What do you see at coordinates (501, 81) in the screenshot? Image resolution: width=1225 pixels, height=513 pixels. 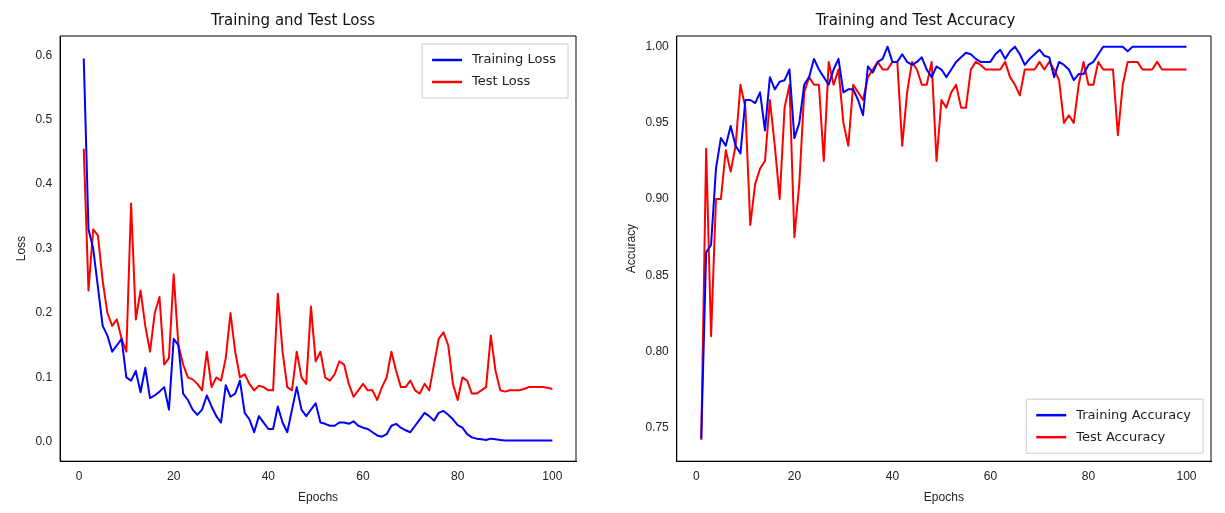 I see `legend-label: Test Loss` at bounding box center [501, 81].